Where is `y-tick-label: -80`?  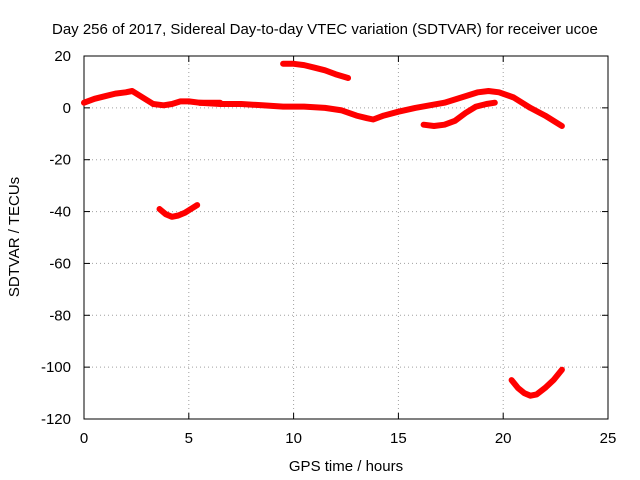
y-tick-label: -80 is located at coordinates (60, 315).